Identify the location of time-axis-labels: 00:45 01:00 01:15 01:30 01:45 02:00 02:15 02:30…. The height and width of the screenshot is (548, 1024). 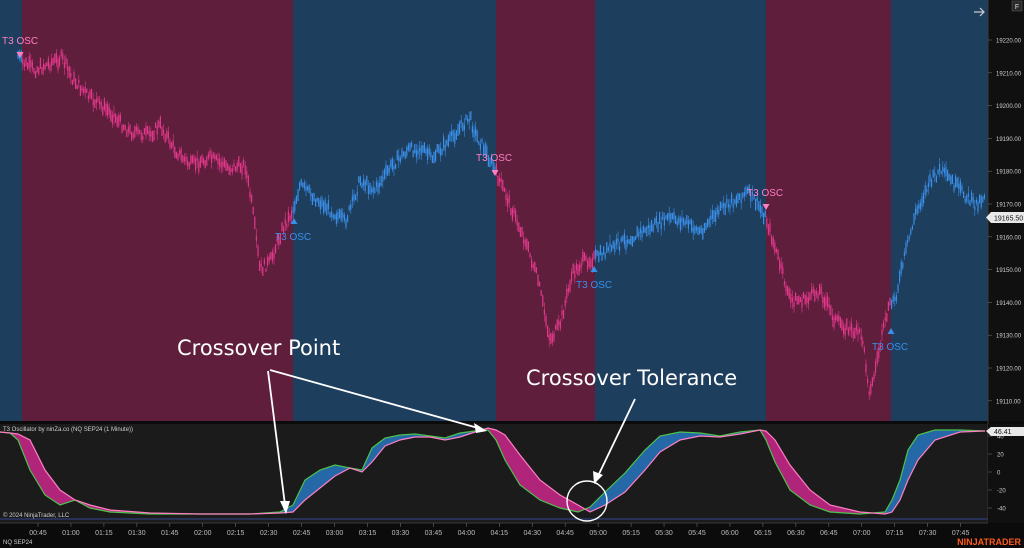
(499, 530).